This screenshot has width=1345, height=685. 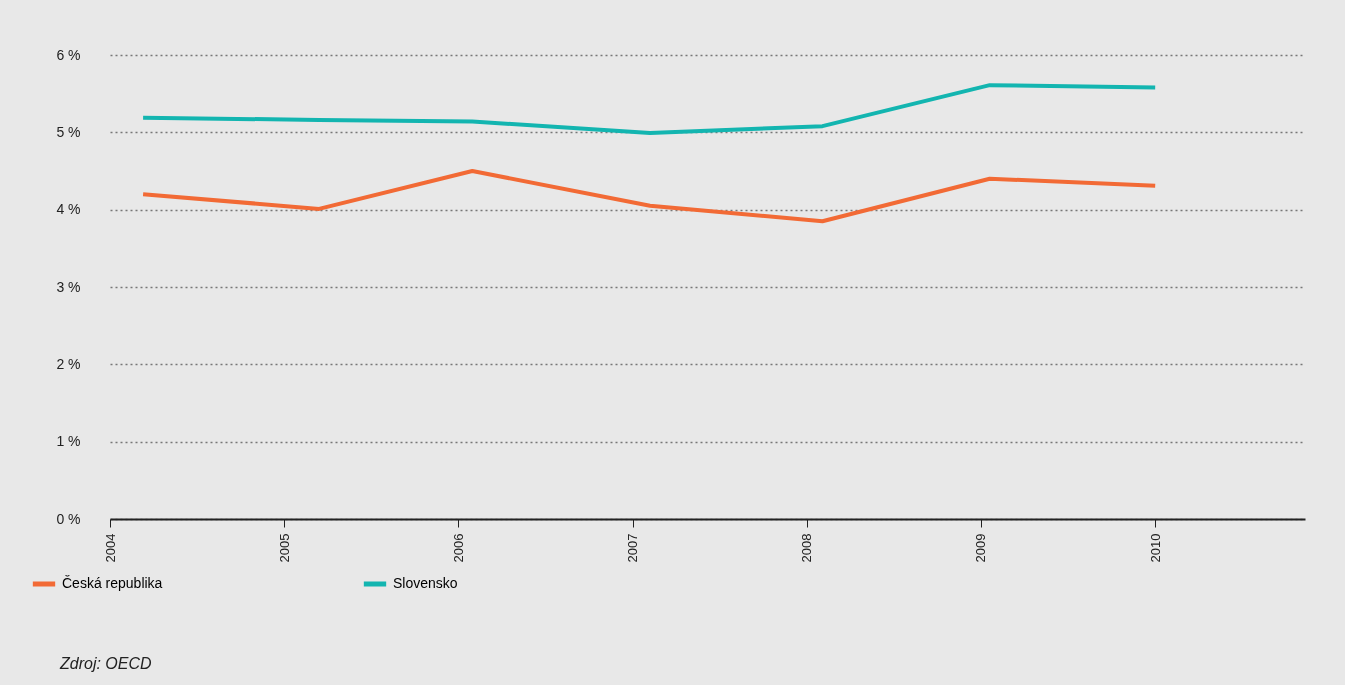 I want to click on x-tick-label: 2010, so click(x=1155, y=548).